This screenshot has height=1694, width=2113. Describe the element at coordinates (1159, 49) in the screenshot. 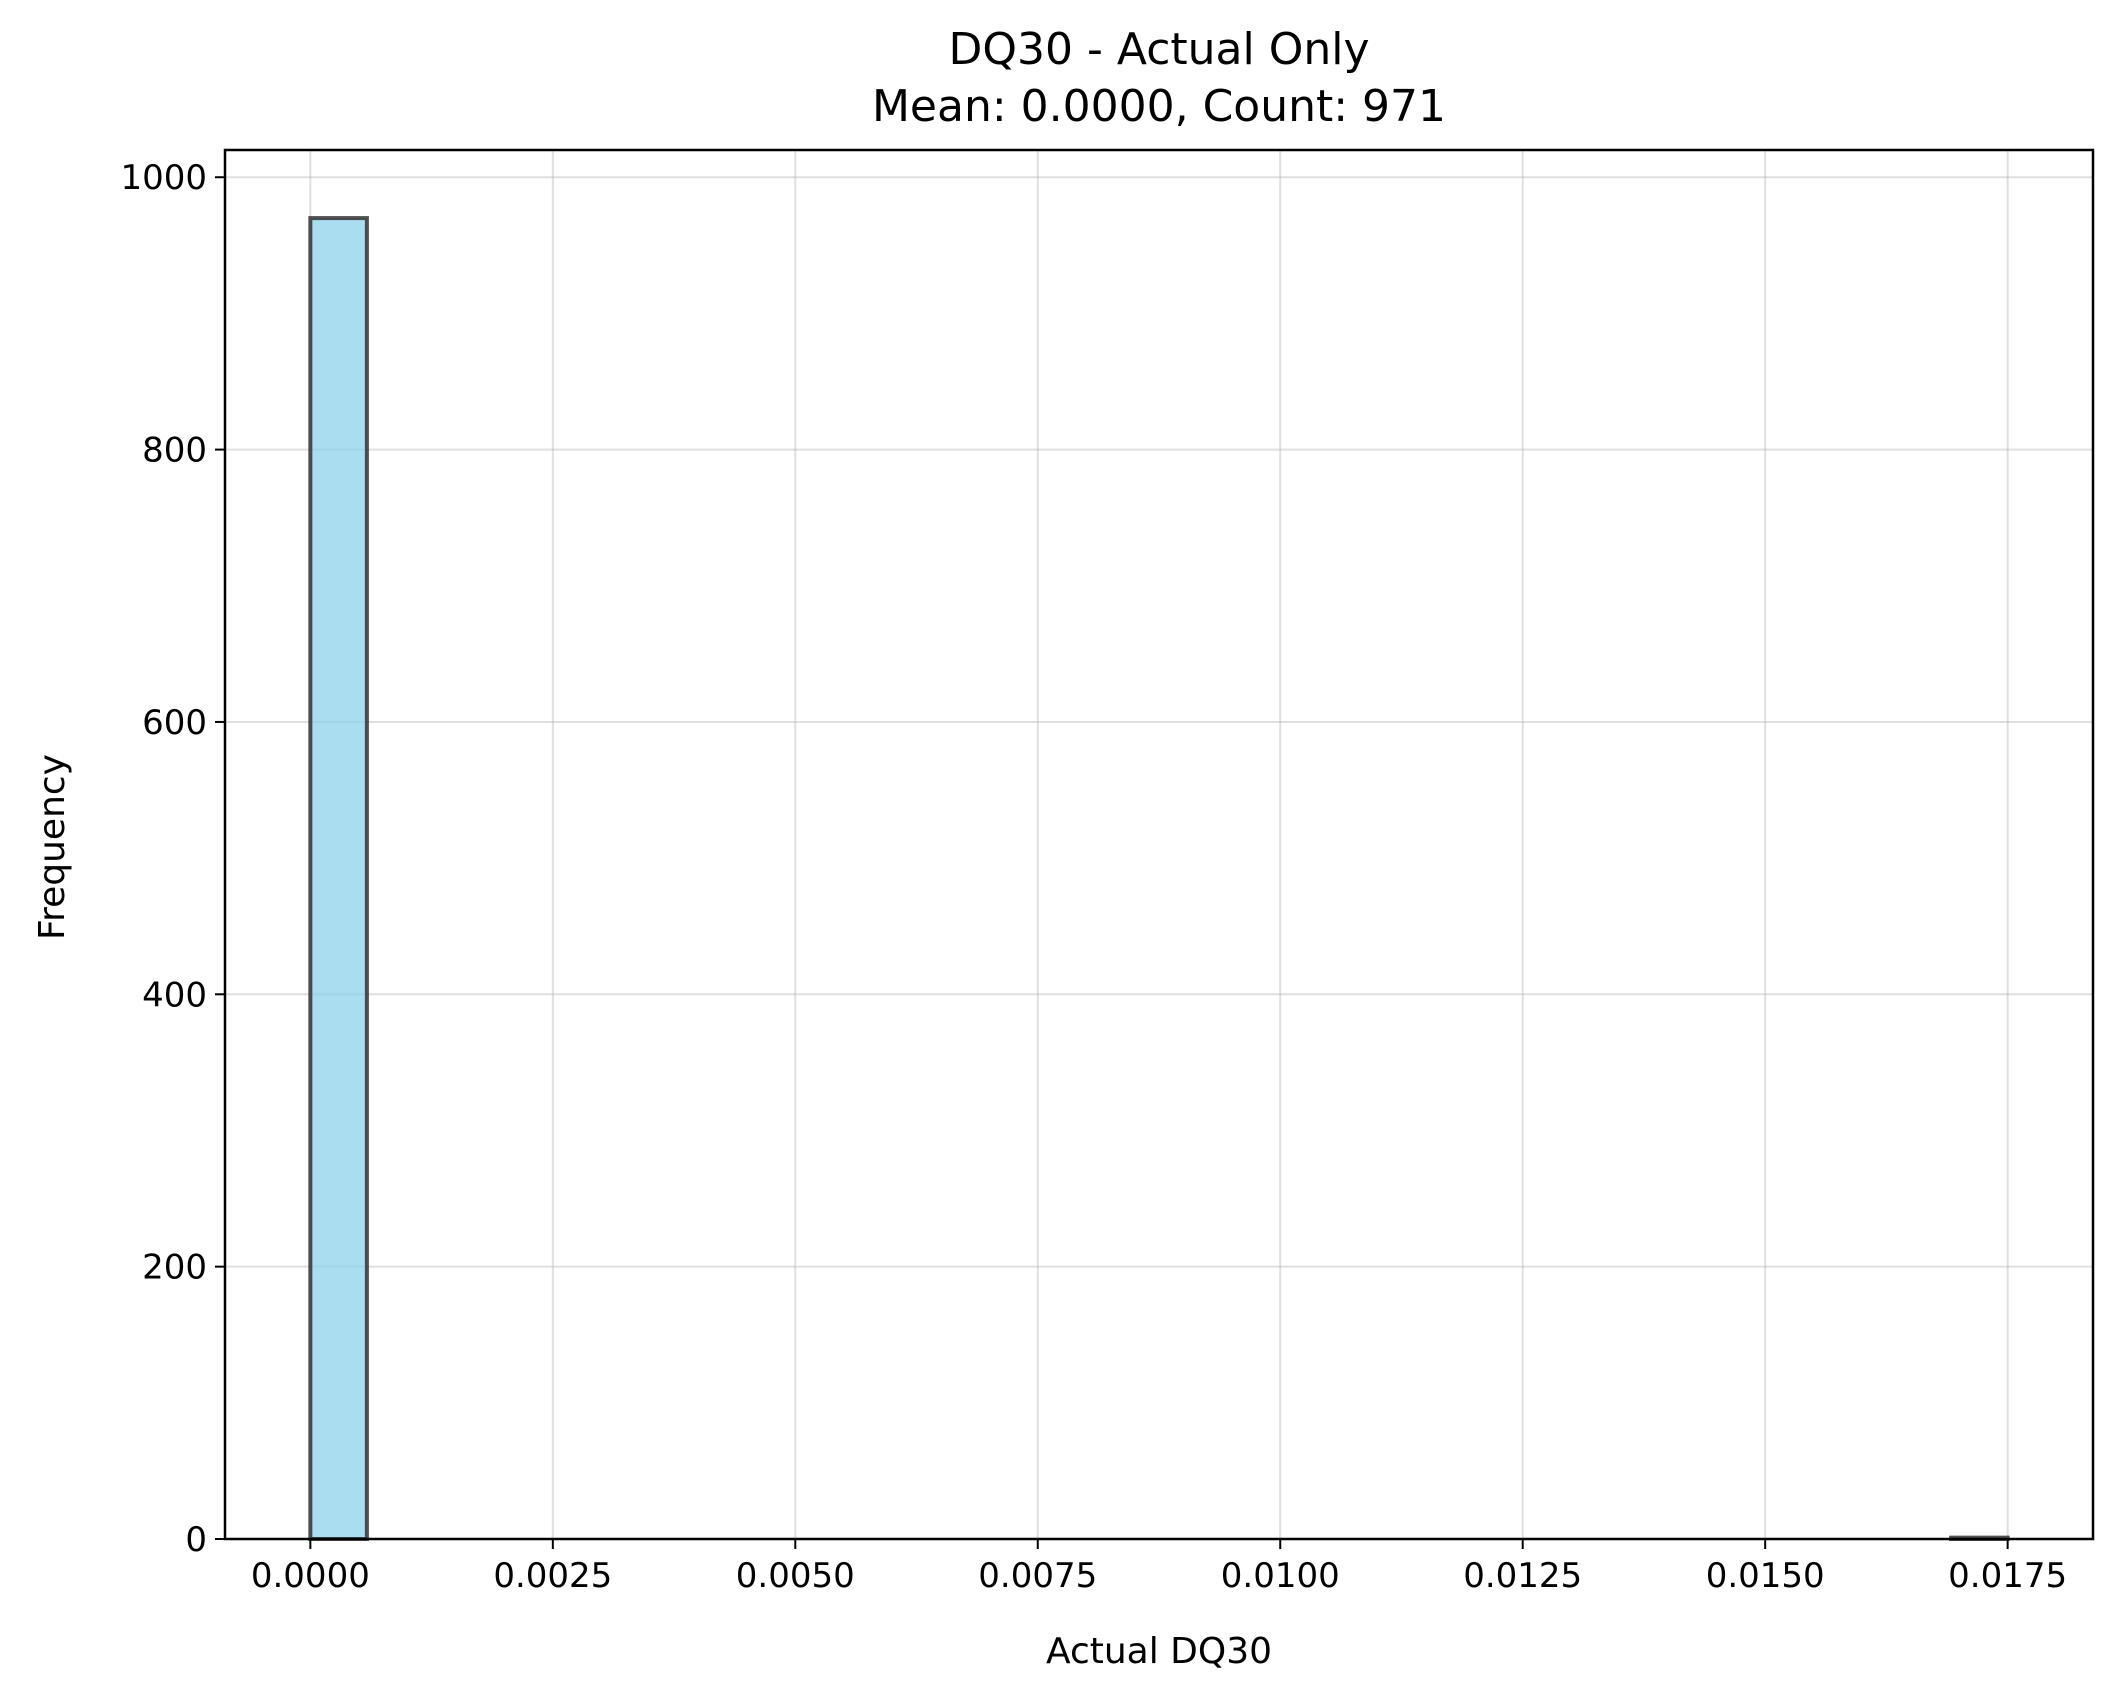

I see `chart-title: DQ30 - Actual Only` at that location.